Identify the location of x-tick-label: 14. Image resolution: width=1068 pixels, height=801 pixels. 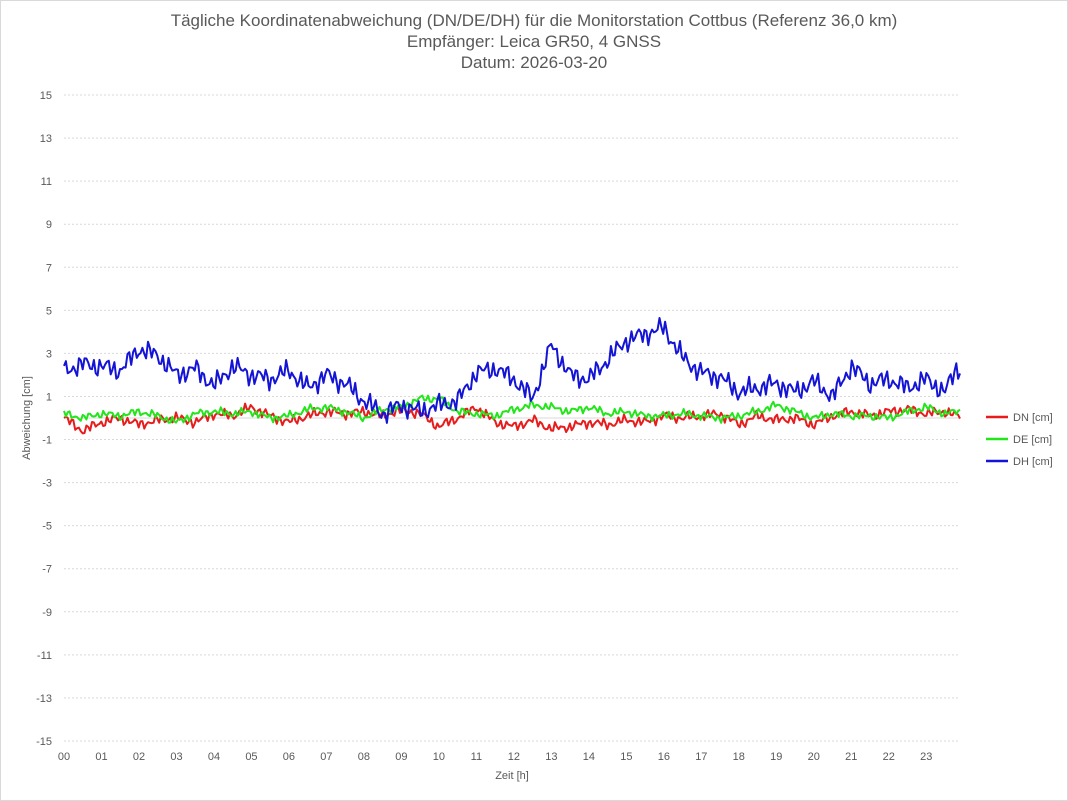
(589, 757).